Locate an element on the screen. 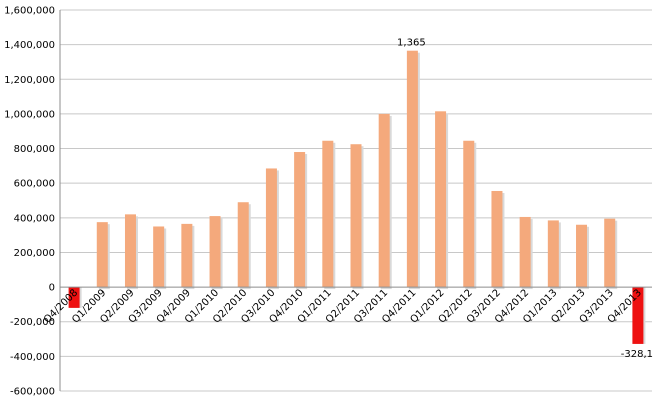 Image resolution: width=660 pixels, height=405 pixels. y-tick-label: 1,000,000 is located at coordinates (29, 114).